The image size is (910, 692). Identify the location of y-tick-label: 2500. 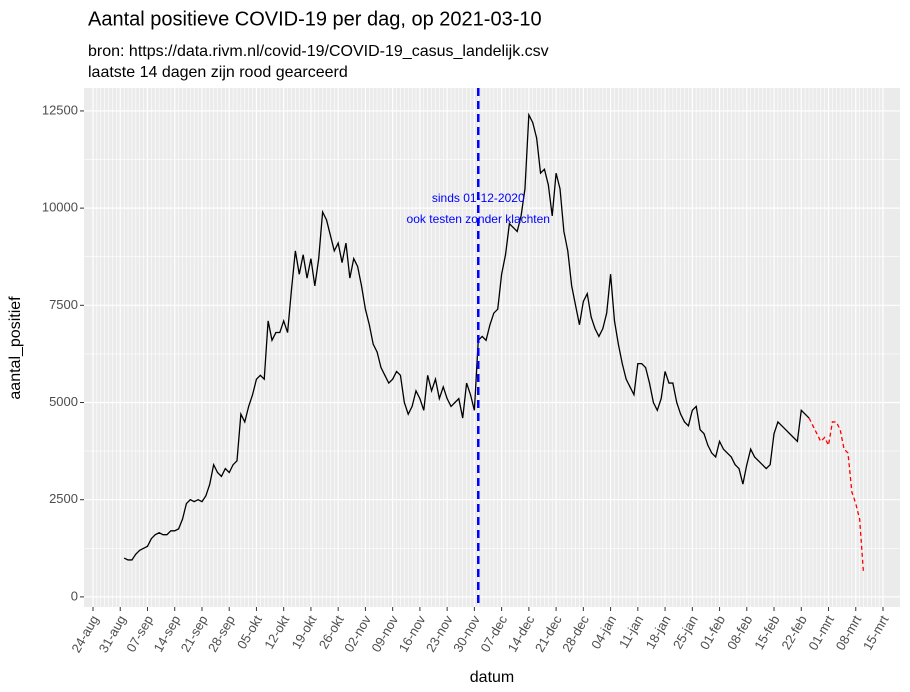
(63, 498).